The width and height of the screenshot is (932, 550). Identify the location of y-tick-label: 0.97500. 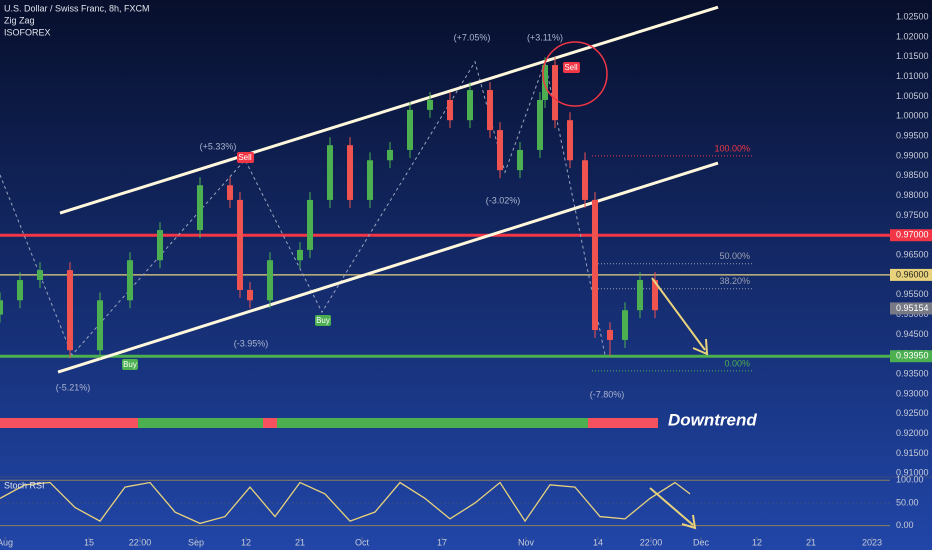
(912, 215).